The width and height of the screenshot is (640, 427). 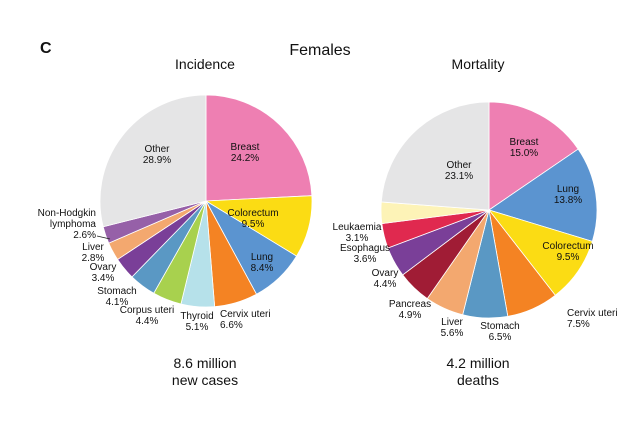 I want to click on mortality-slice-lung, so click(x=543, y=195).